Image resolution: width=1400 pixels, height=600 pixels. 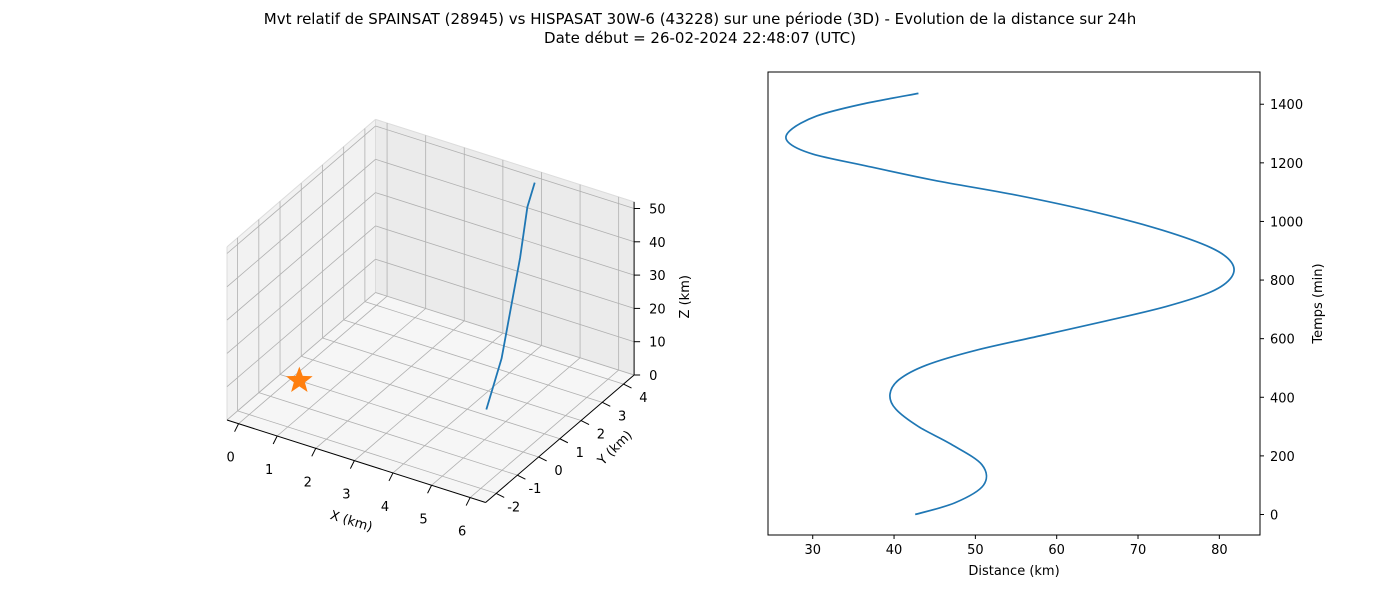 What do you see at coordinates (1282, 340) in the screenshot?
I see `y-tick-label: 600` at bounding box center [1282, 340].